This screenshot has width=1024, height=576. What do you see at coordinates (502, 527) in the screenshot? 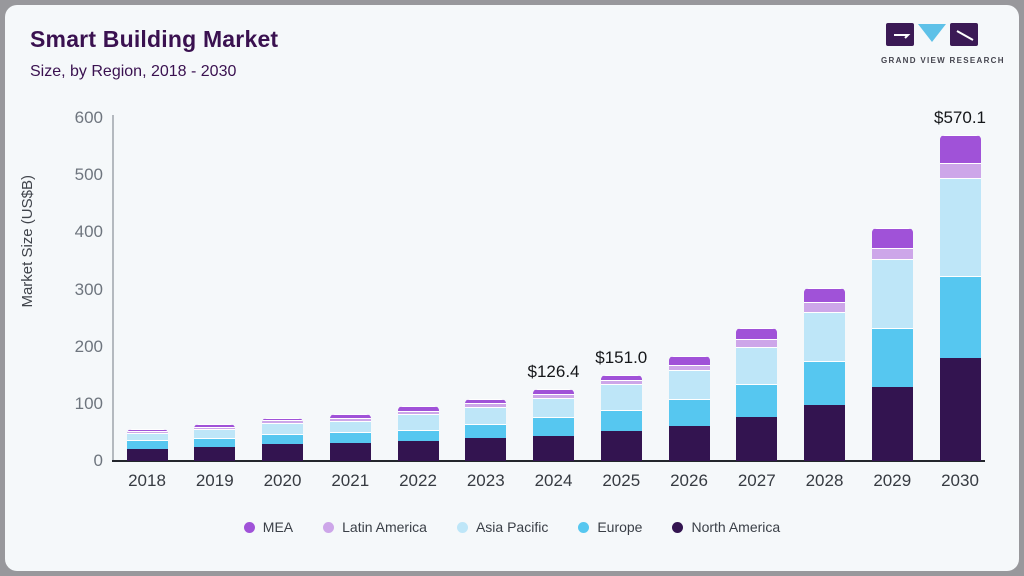
I see `legend-item-asia-pacific: Asia Pacific` at bounding box center [502, 527].